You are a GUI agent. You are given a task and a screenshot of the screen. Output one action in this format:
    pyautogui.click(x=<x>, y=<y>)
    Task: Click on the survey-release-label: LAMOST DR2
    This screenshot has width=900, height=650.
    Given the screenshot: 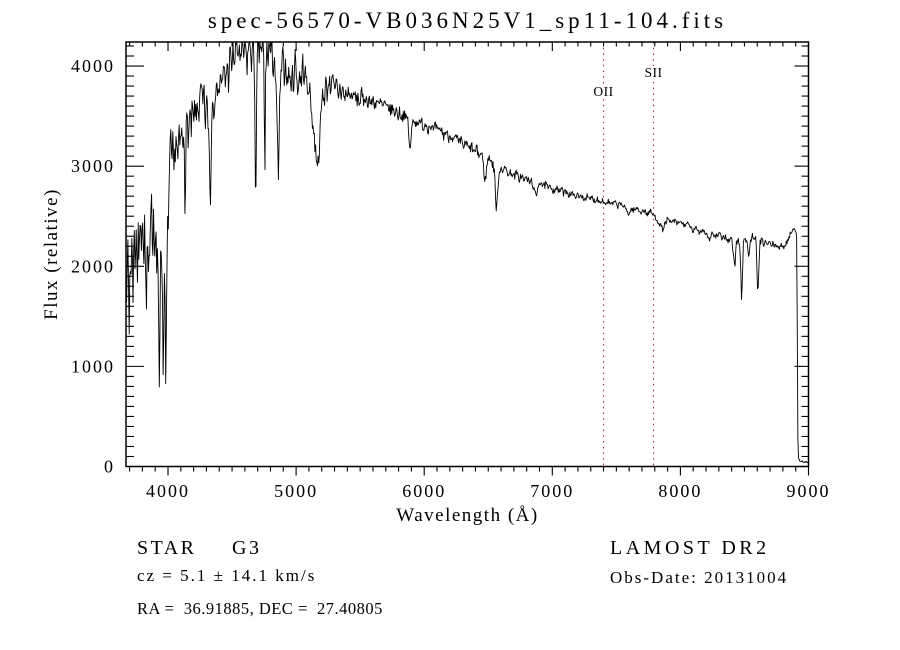 What is the action you would take?
    pyautogui.click(x=690, y=548)
    